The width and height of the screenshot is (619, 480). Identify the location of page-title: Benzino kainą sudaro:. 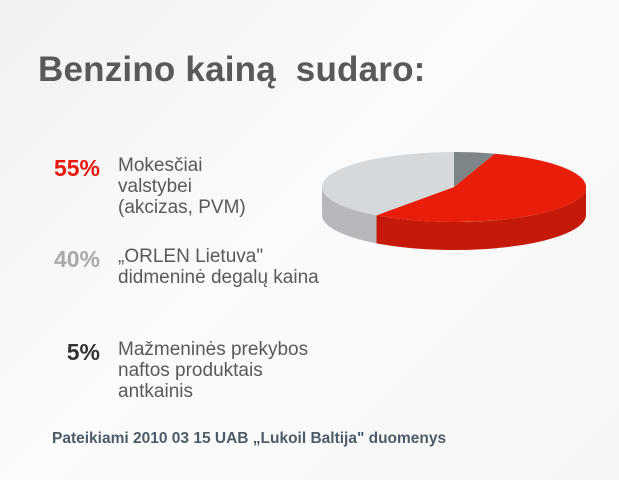
(232, 69).